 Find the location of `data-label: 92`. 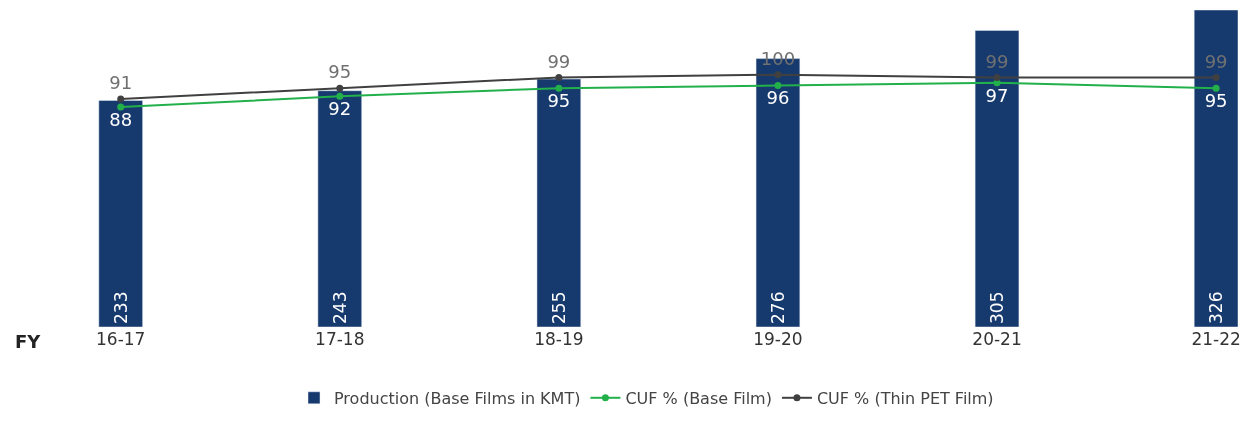

data-label: 92 is located at coordinates (340, 109).